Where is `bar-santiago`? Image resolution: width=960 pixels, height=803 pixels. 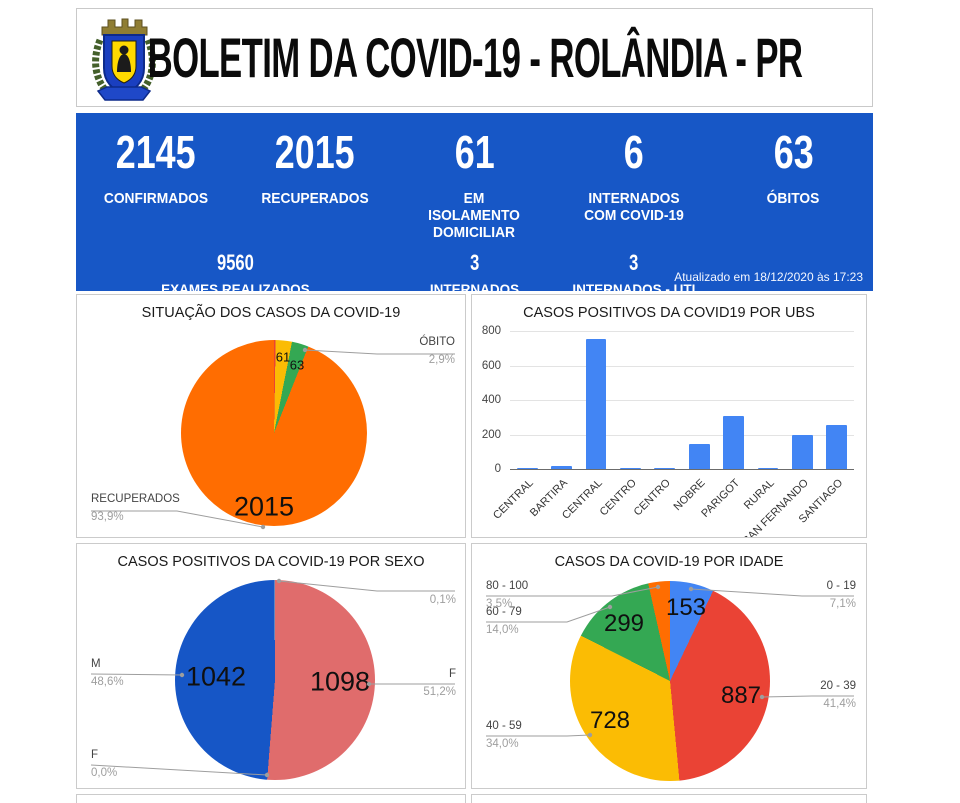
bar-santiago is located at coordinates (837, 446).